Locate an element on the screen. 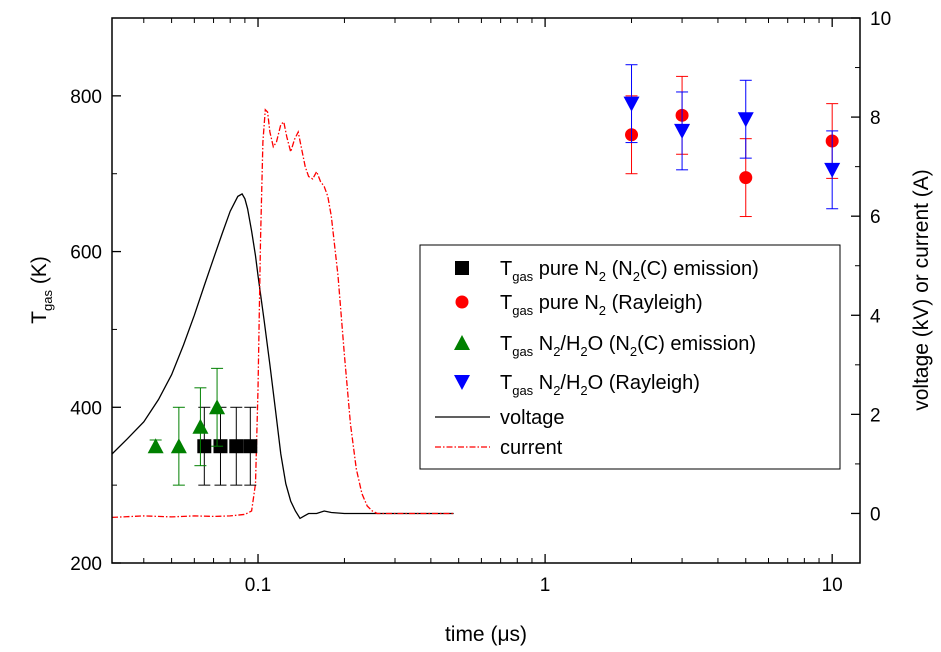  svg-text: voltage (kV) or current (A) is located at coordinates (921, 290).